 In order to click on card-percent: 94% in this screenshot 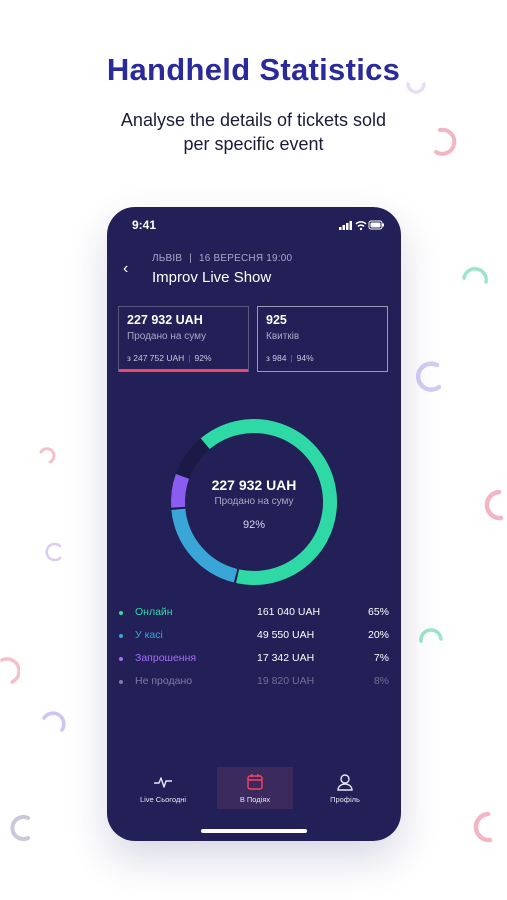, I will do `click(305, 358)`.